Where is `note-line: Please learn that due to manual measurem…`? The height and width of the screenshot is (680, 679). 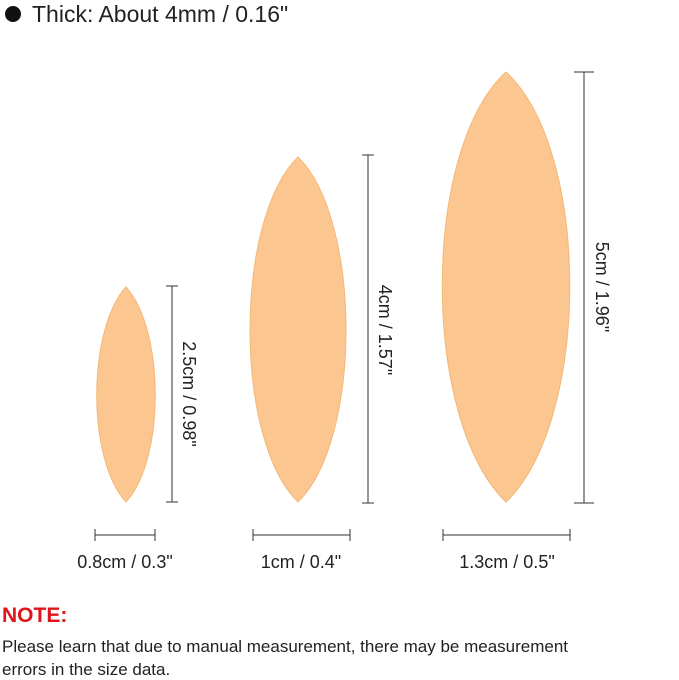
note-line: Please learn that due to manual measurem… is located at coordinates (285, 646).